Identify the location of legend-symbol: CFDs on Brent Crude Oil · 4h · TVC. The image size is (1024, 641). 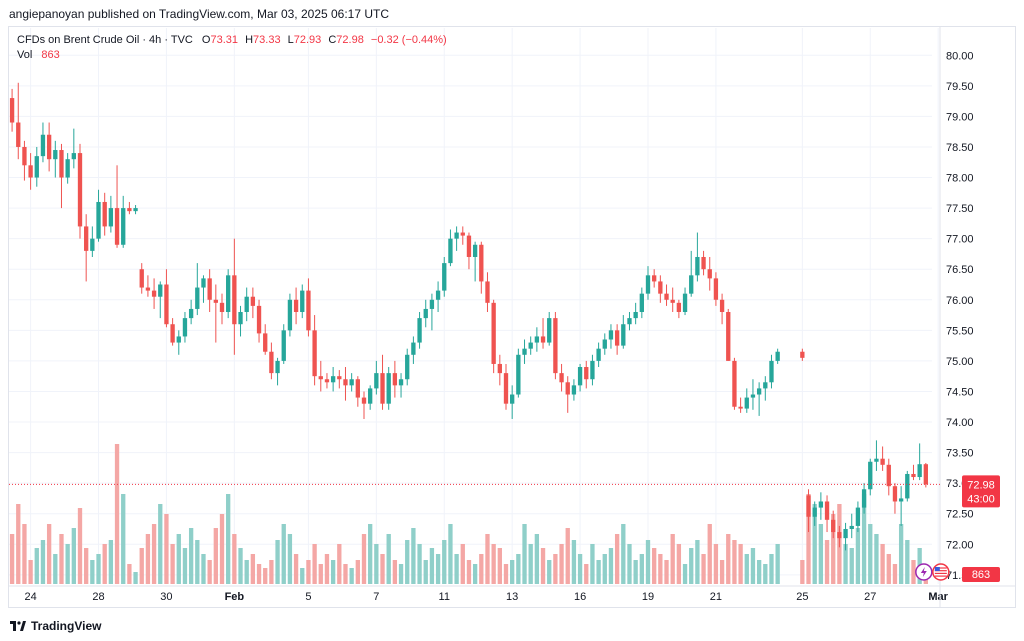
(105, 40).